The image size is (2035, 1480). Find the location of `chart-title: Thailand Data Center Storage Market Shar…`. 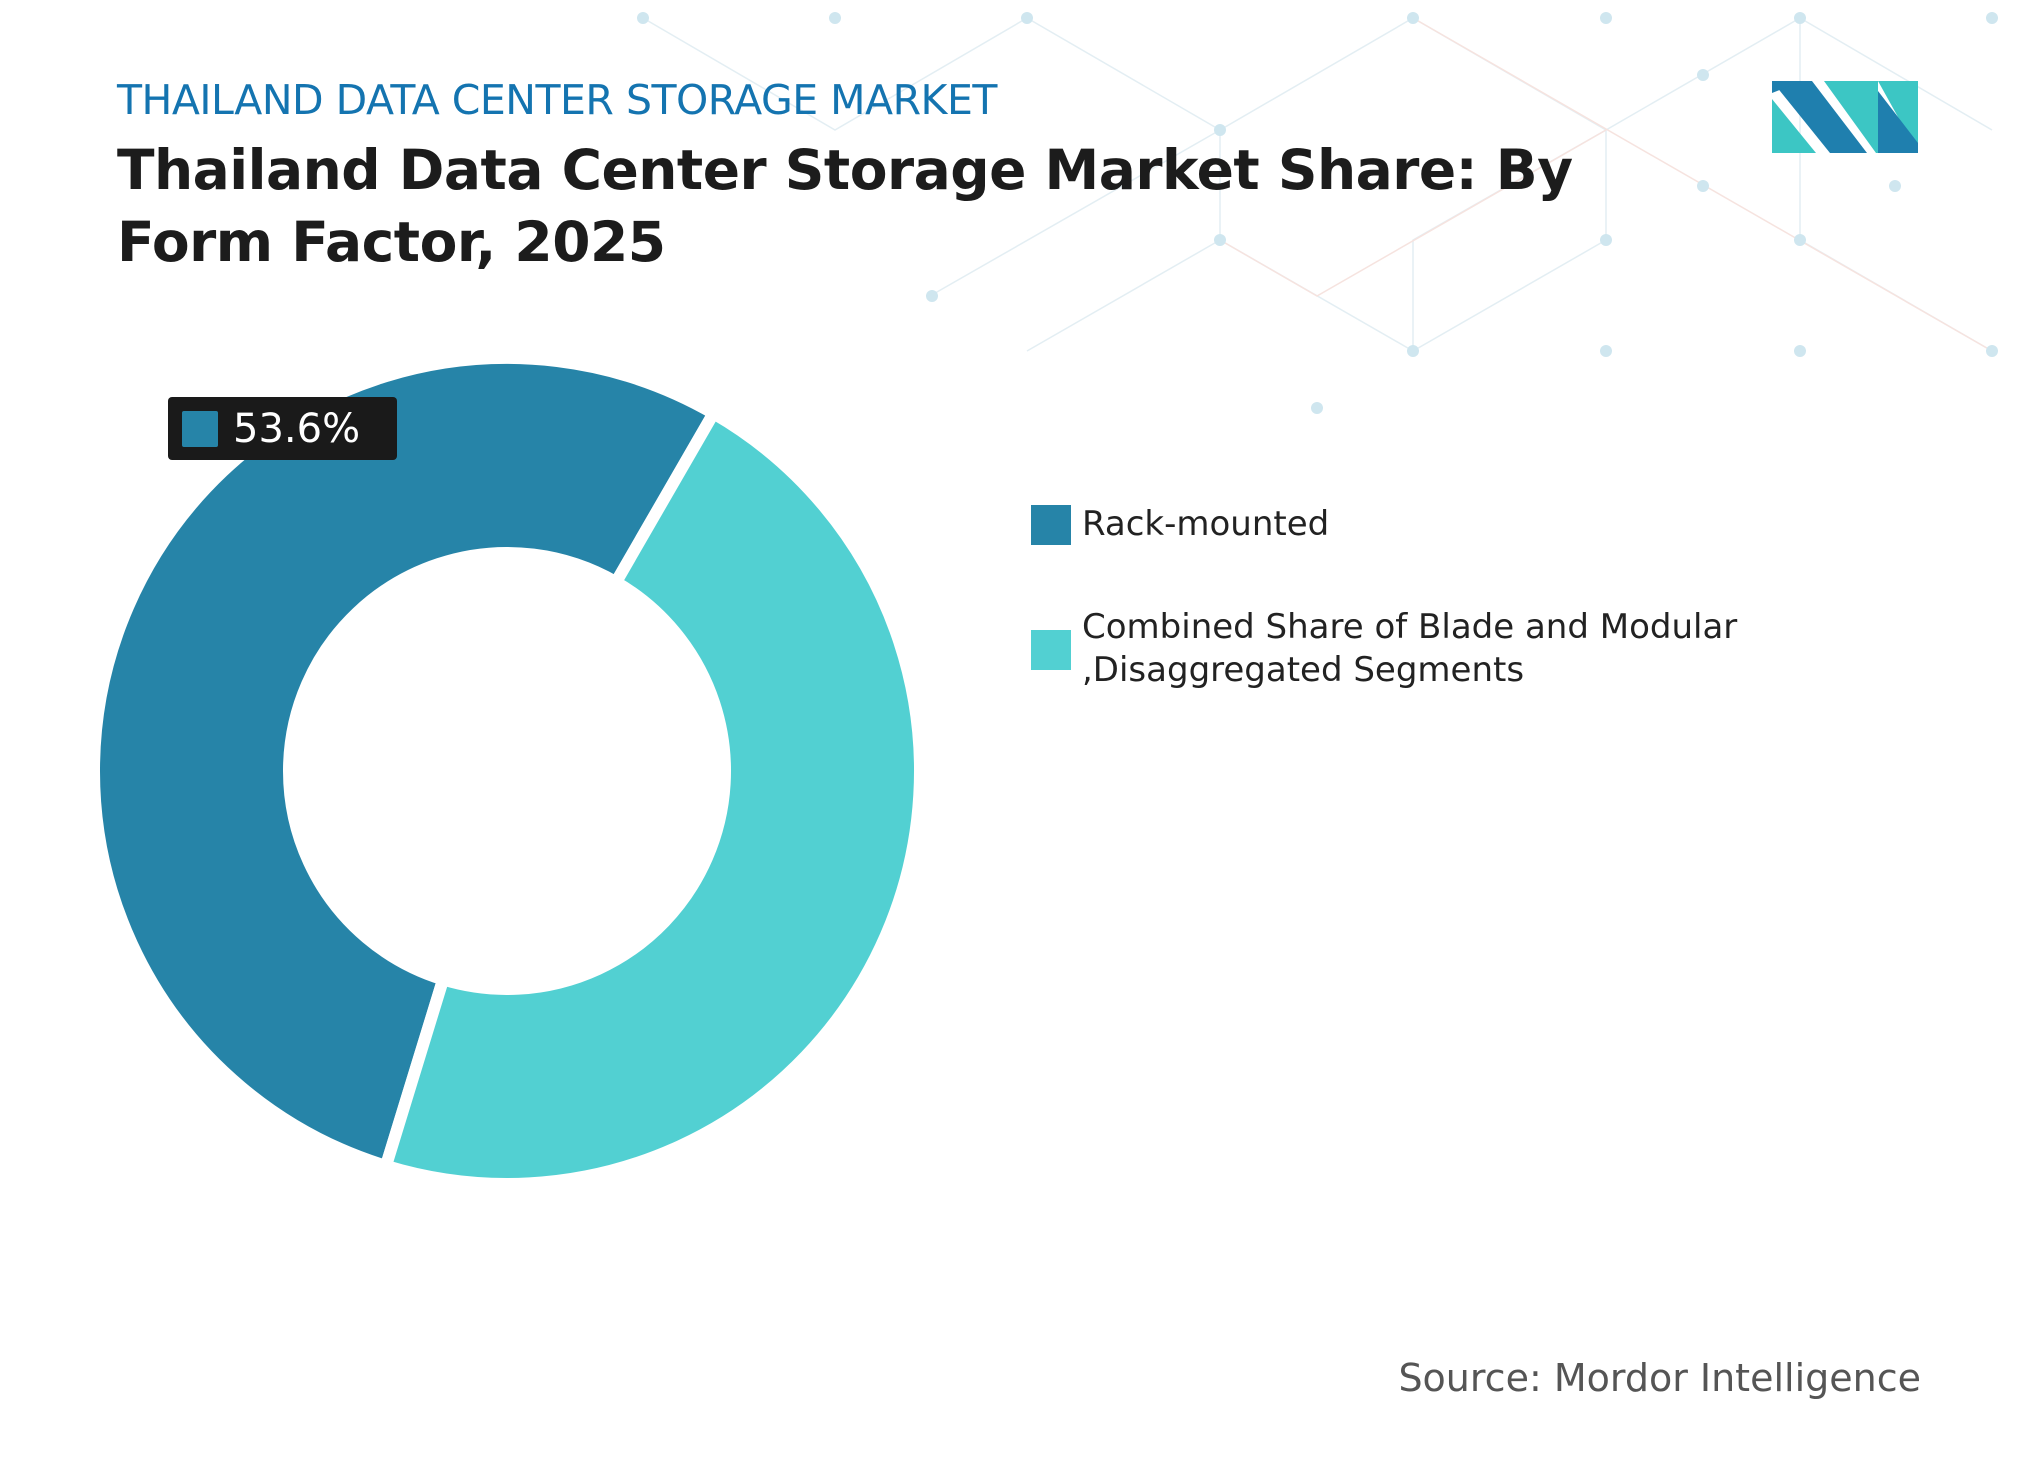

chart-title: Thailand Data Center Storage Market Shar… is located at coordinates (845, 206).